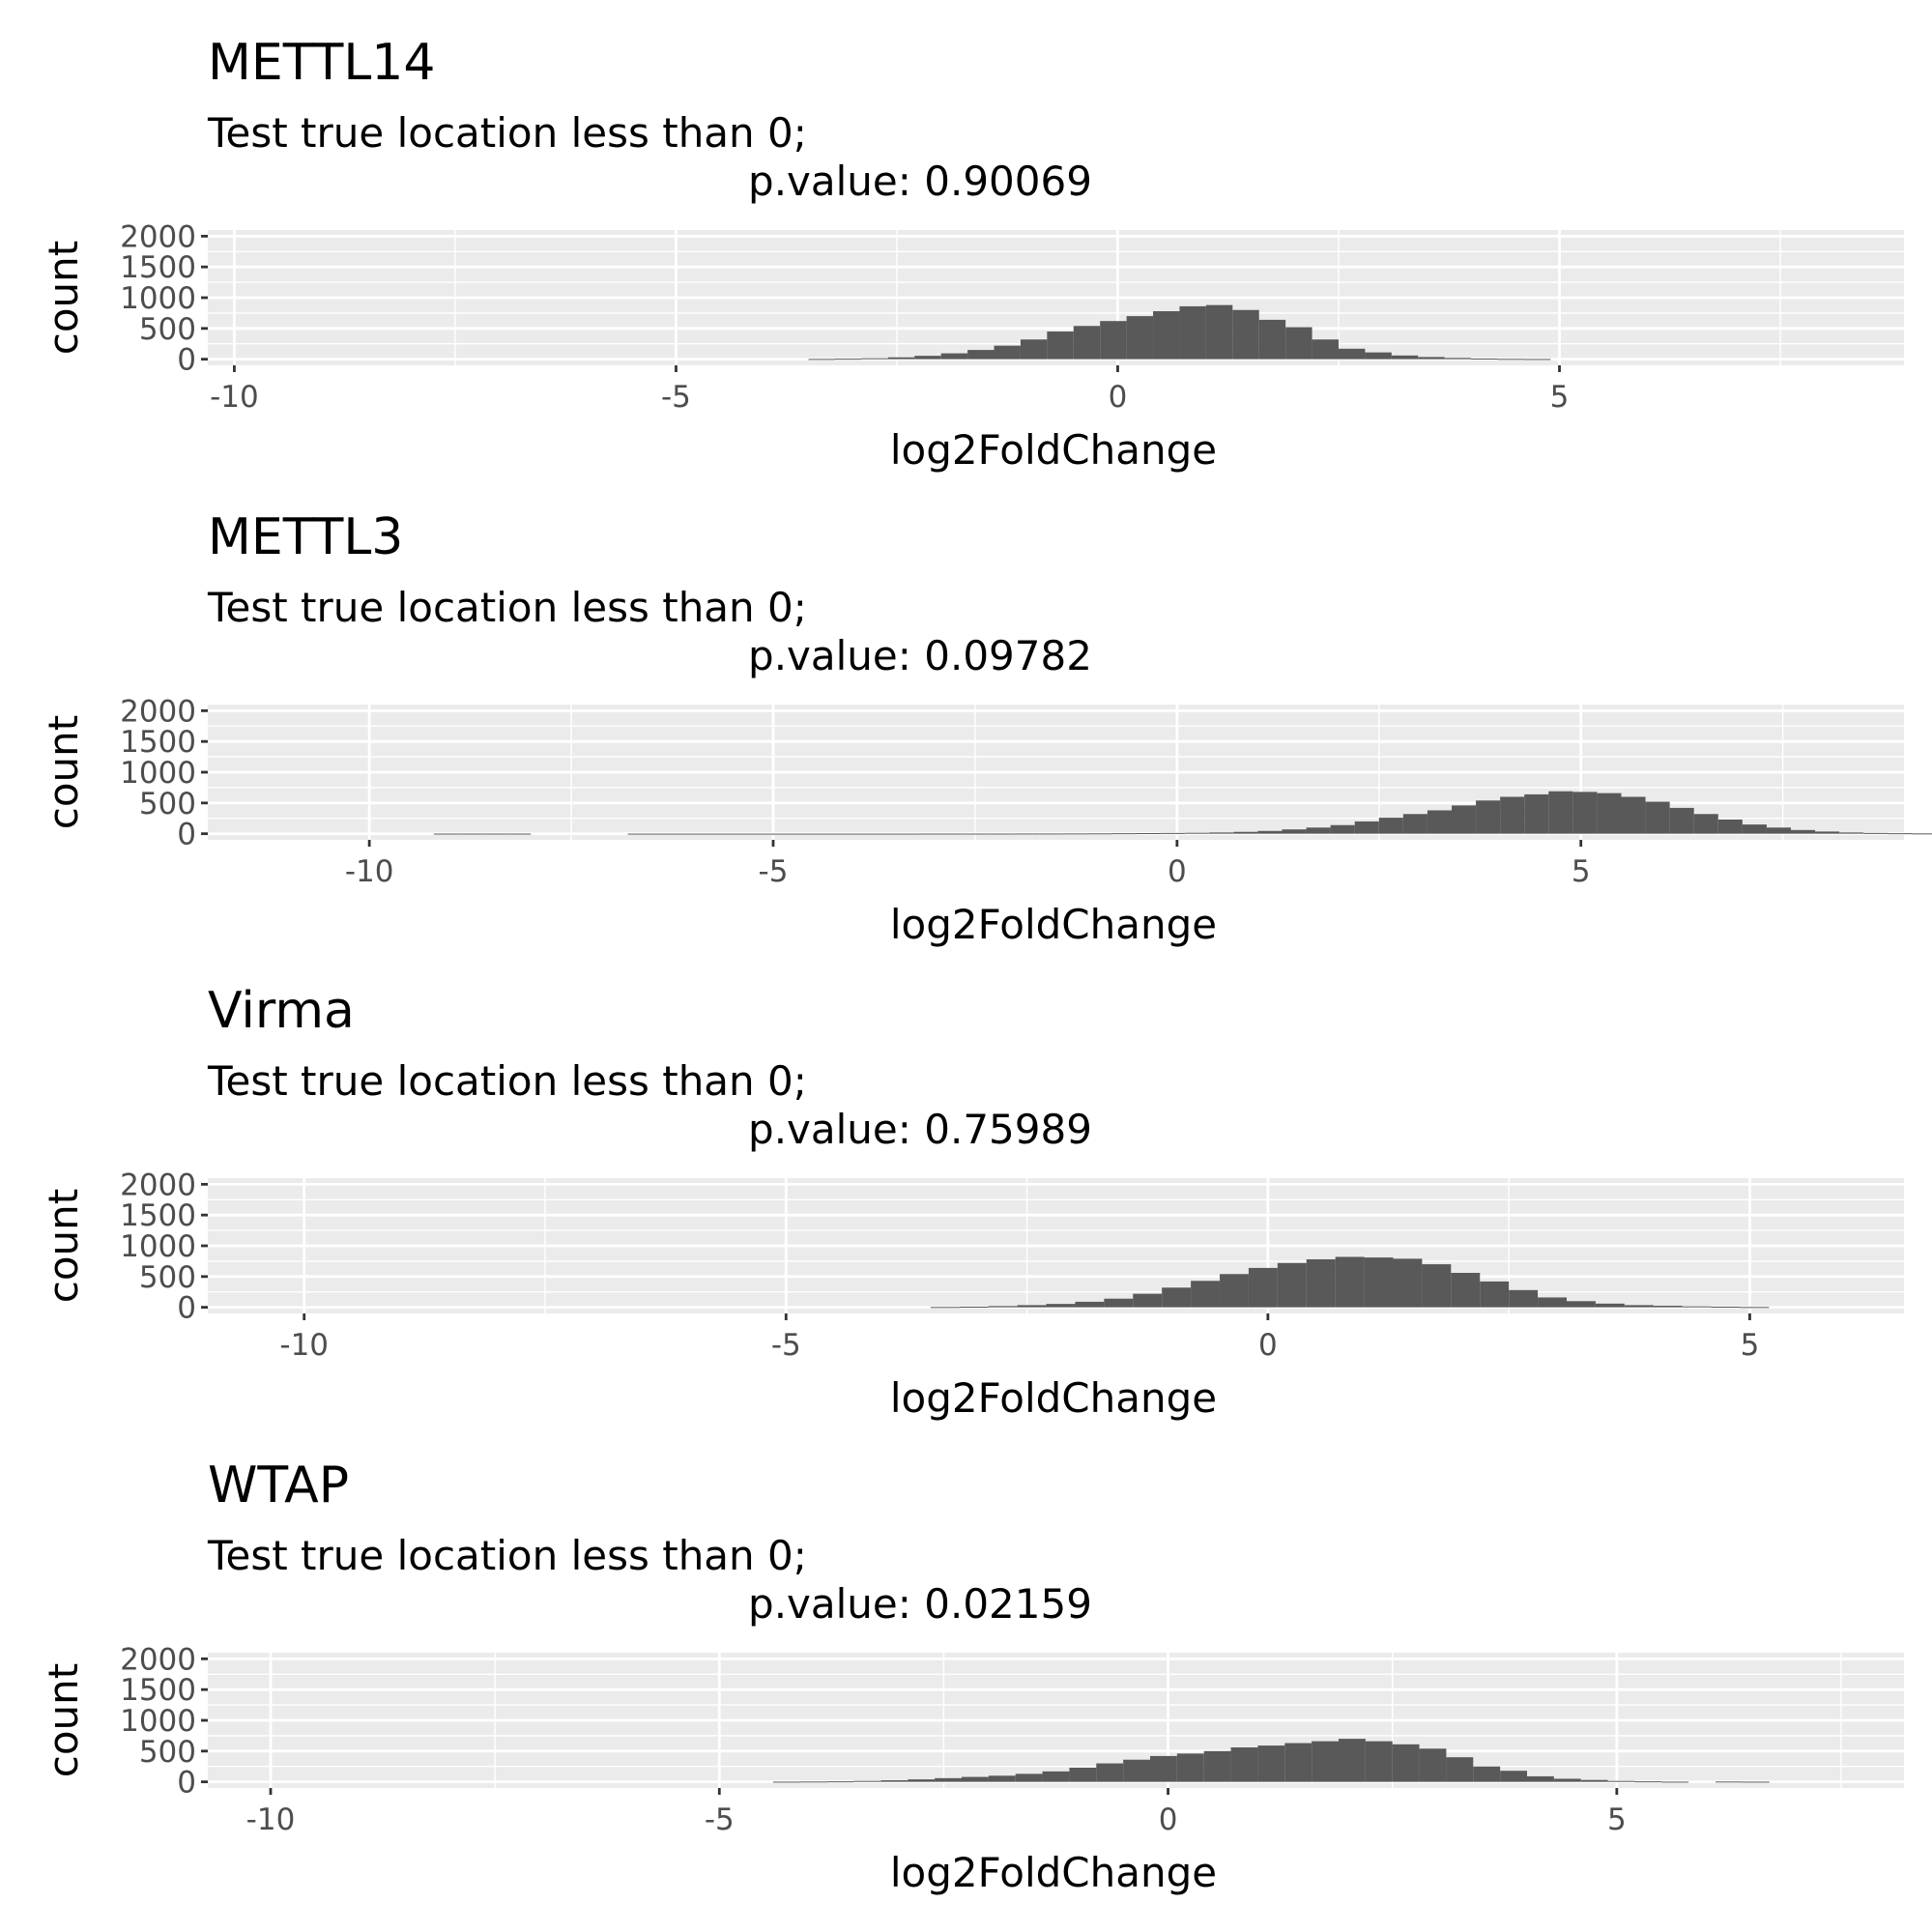 The height and width of the screenshot is (1932, 1932). I want to click on chart-subtitle-line-2: p.value: 0.02159, so click(920, 1604).